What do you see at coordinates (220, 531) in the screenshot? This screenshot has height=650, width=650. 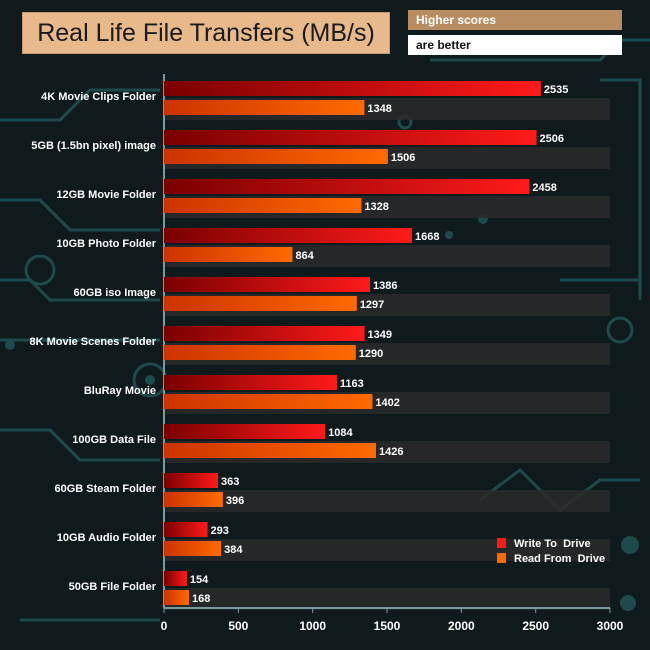 I see `value-label: 293` at bounding box center [220, 531].